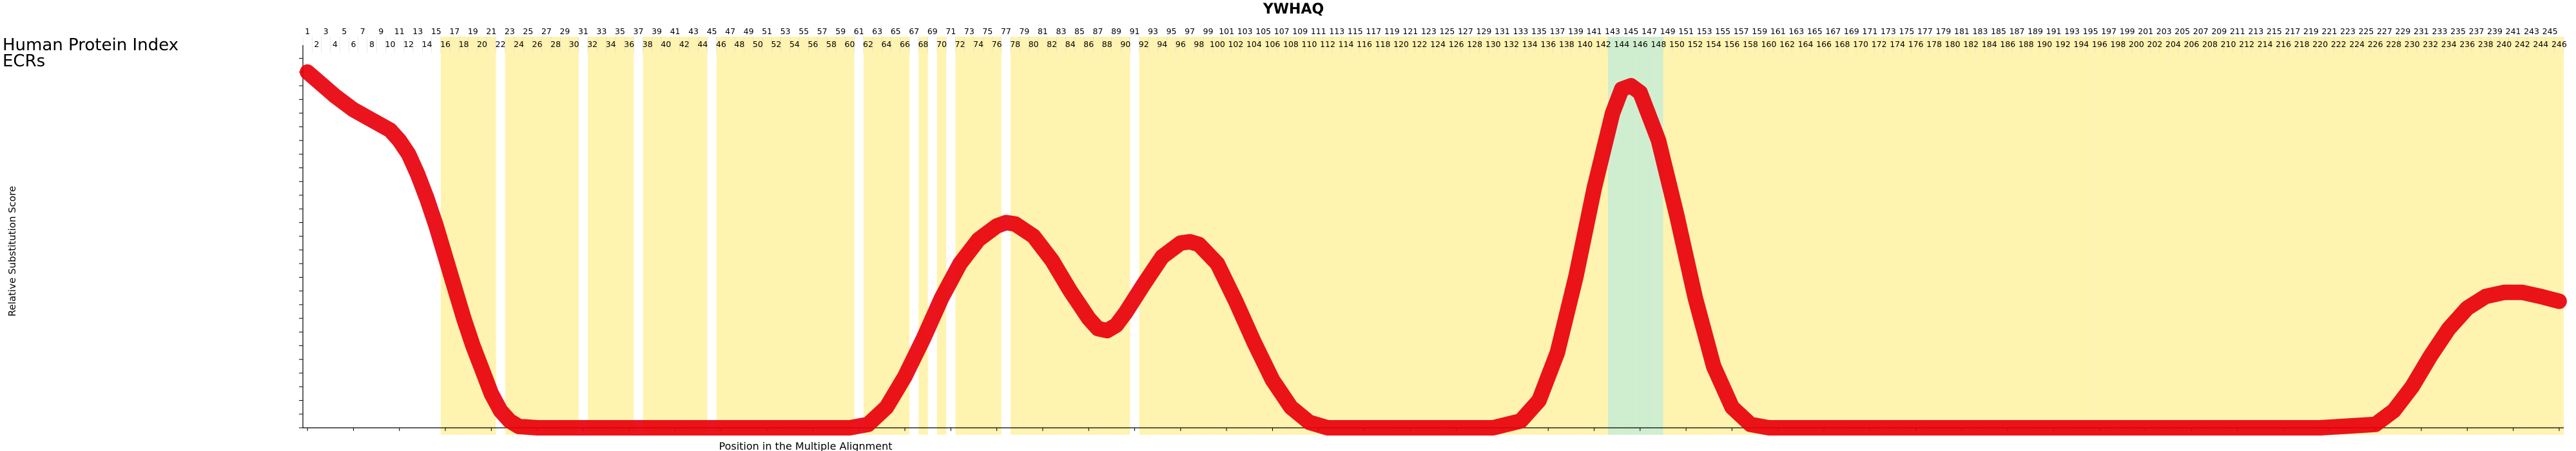 The image size is (2576, 451). Describe the element at coordinates (1539, 31) in the screenshot. I see `column-number: 135` at that location.